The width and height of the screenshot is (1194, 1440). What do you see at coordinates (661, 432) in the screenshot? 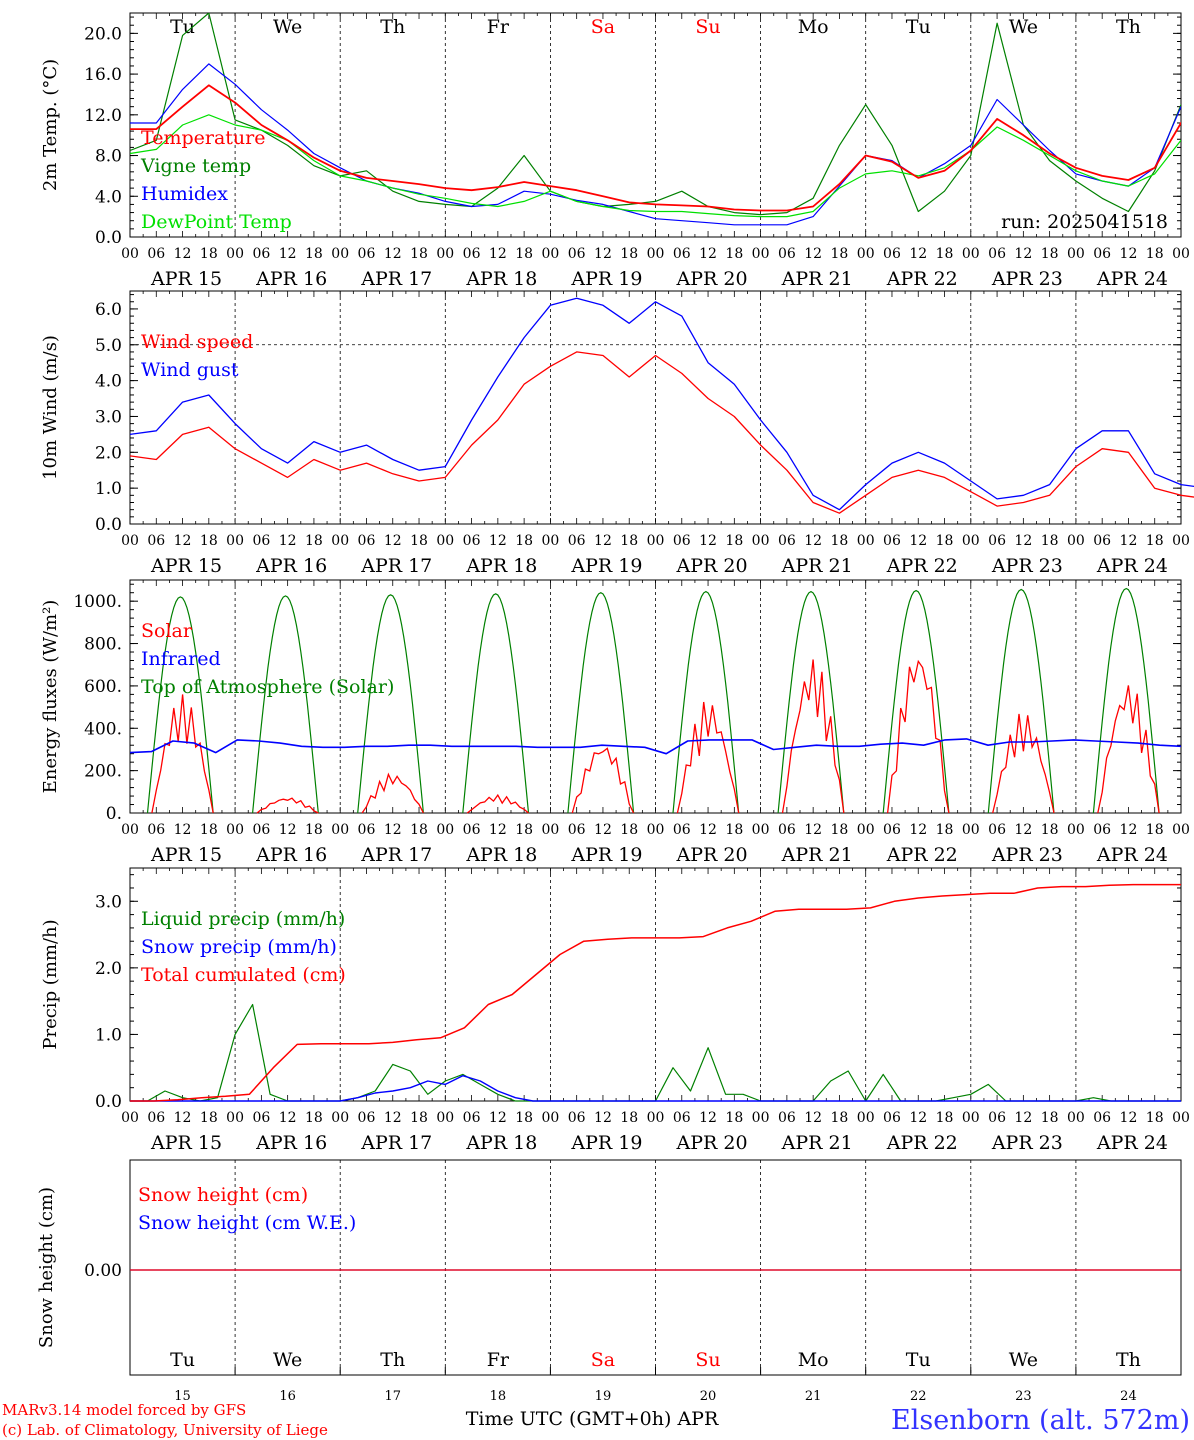
I see `series-line-wind-speed` at bounding box center [661, 432].